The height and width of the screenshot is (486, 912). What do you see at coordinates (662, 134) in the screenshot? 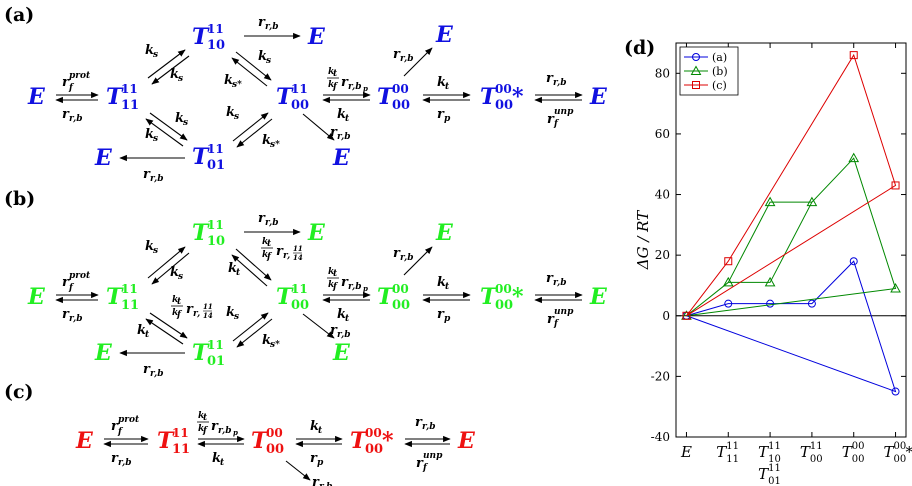
I see `y-tick-label: 60` at bounding box center [662, 134].